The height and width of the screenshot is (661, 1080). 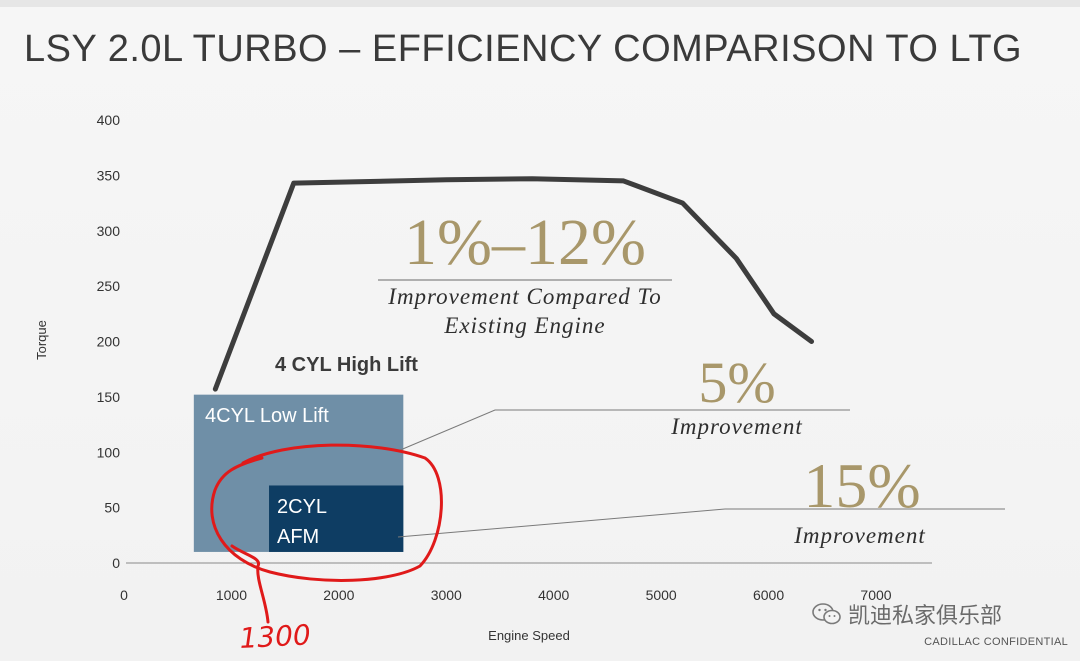 I want to click on wechat-icon, so click(x=826, y=614).